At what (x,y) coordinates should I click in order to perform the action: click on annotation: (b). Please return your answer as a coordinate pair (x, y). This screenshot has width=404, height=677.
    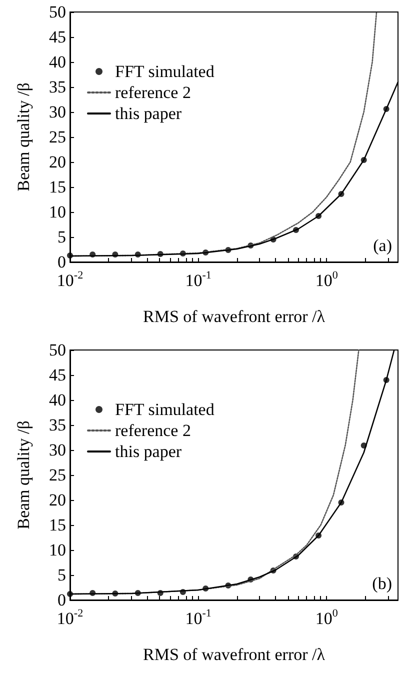
    Looking at the image, I should click on (382, 583).